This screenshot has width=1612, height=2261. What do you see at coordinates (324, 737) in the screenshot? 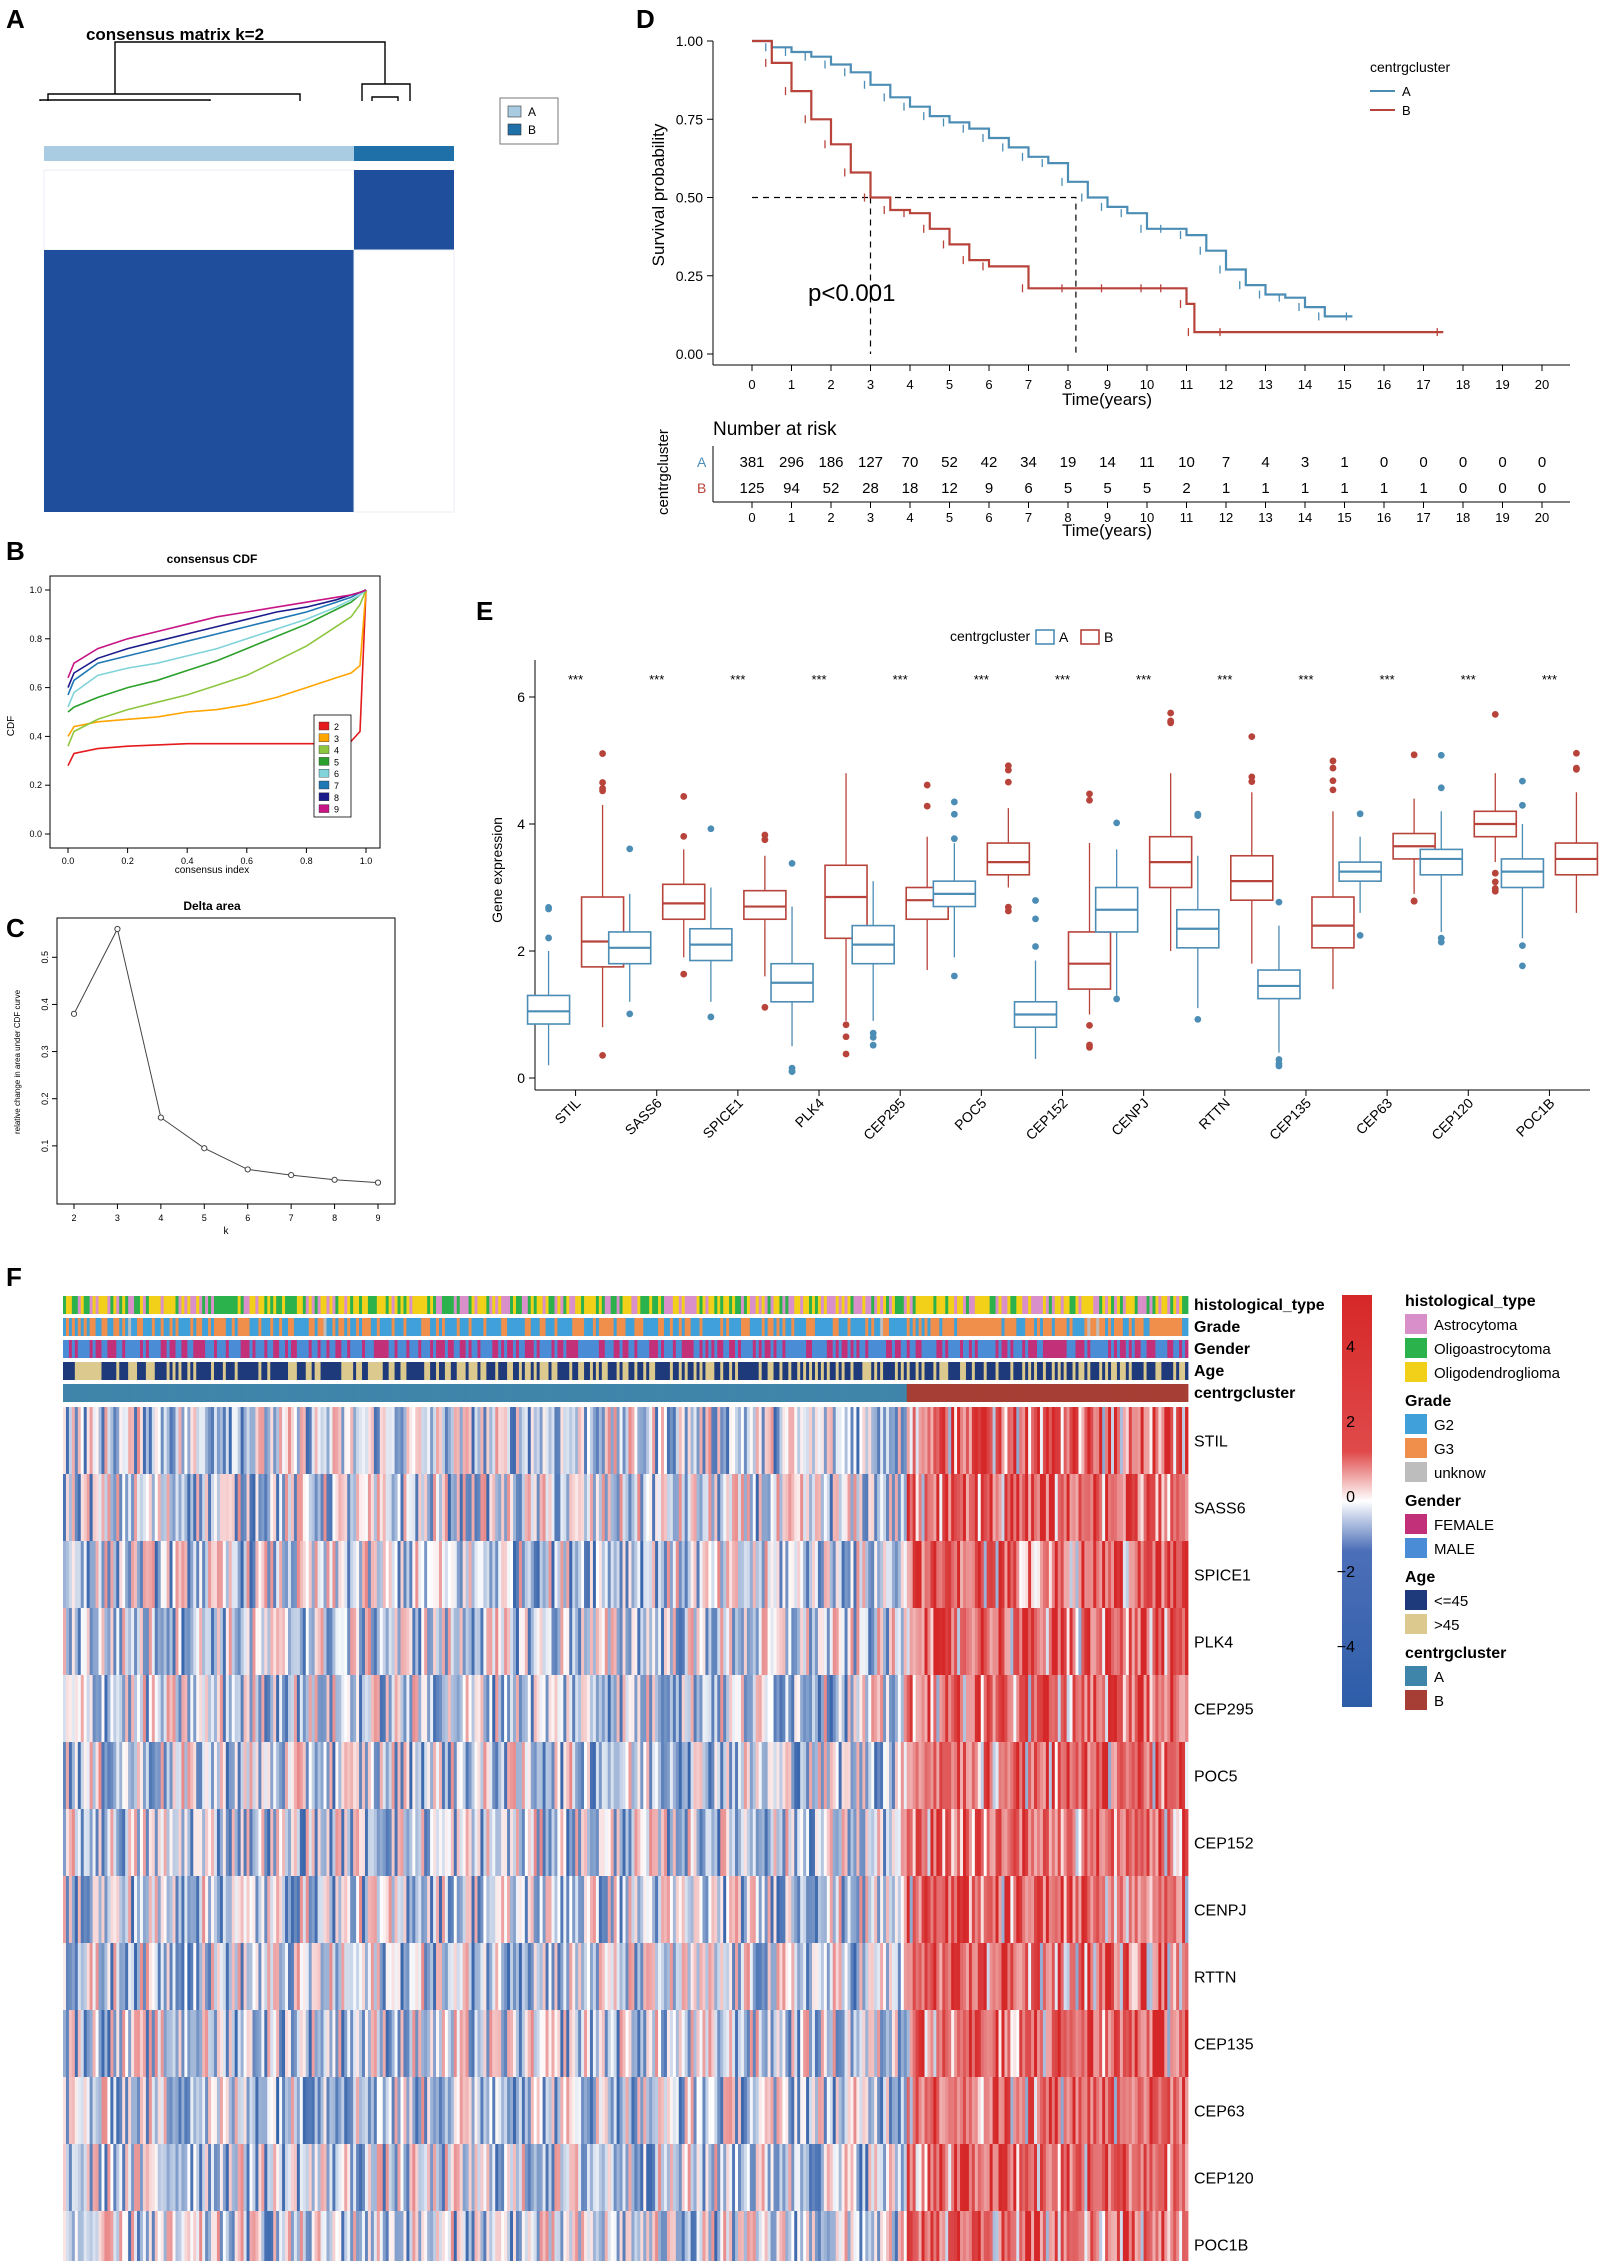
I see `cdf-legend-swatch` at bounding box center [324, 737].